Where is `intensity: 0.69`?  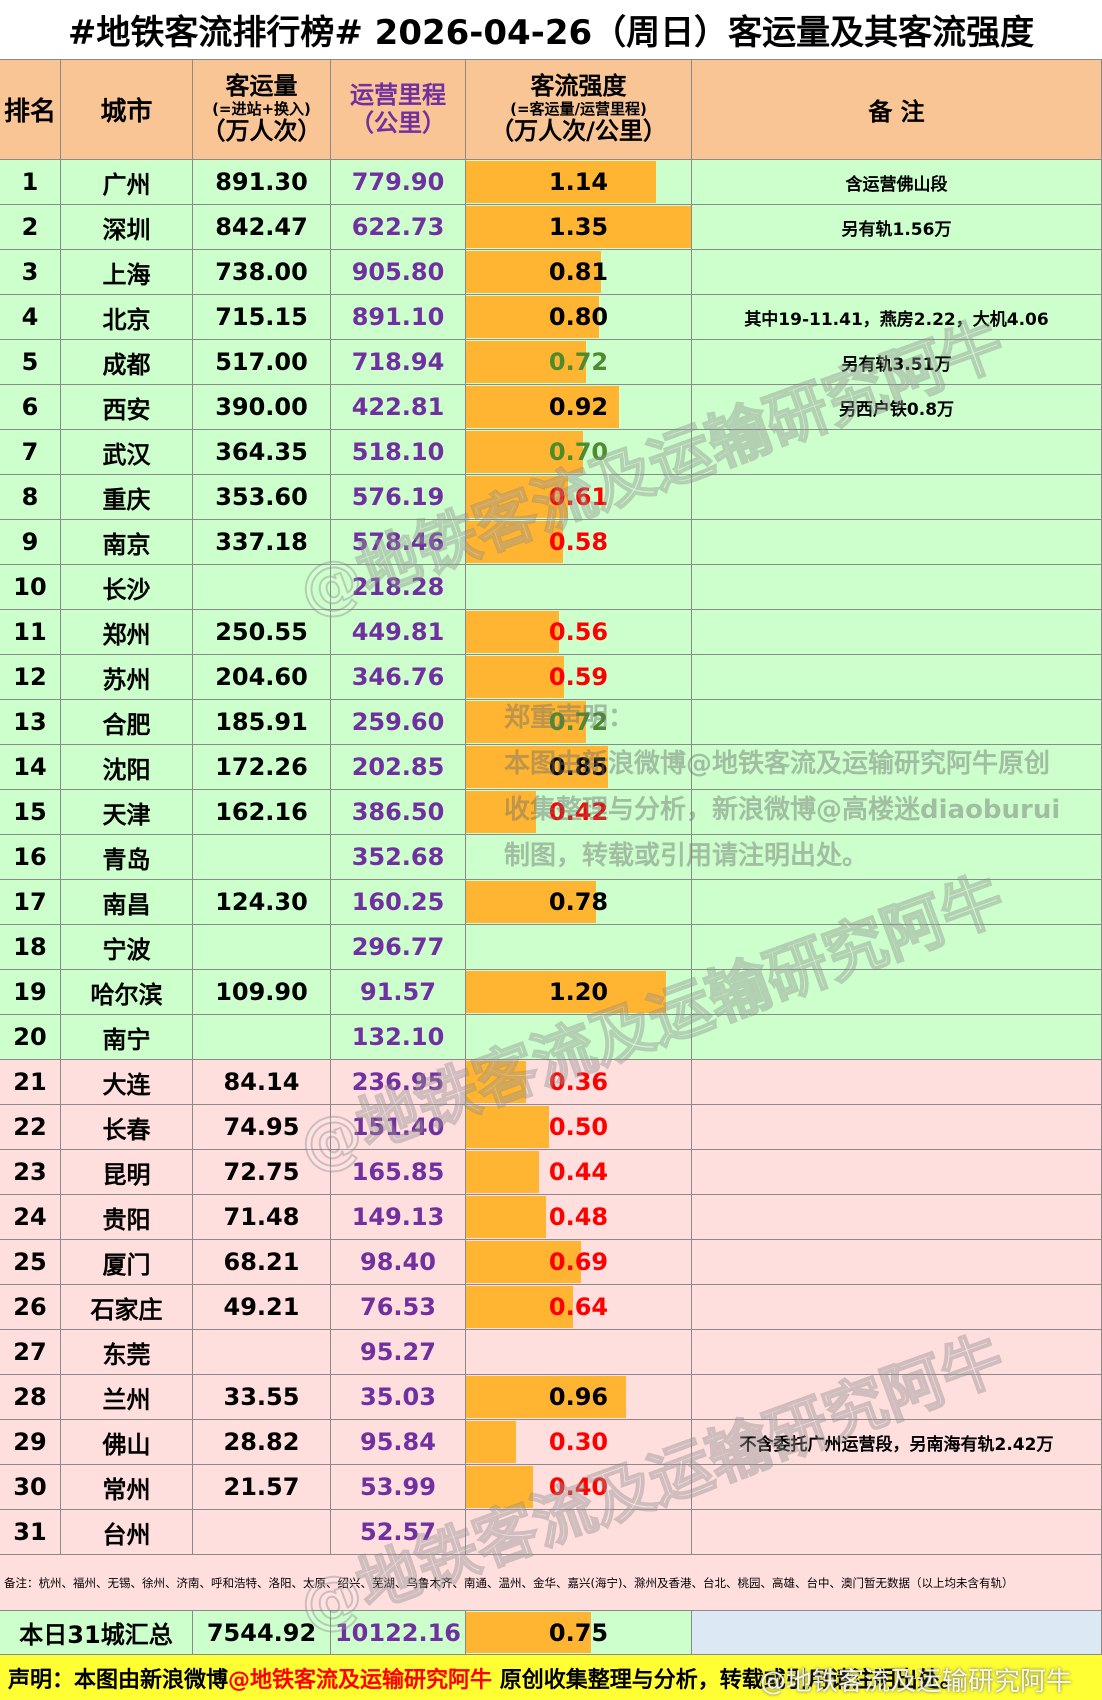
intensity: 0.69 is located at coordinates (578, 1262).